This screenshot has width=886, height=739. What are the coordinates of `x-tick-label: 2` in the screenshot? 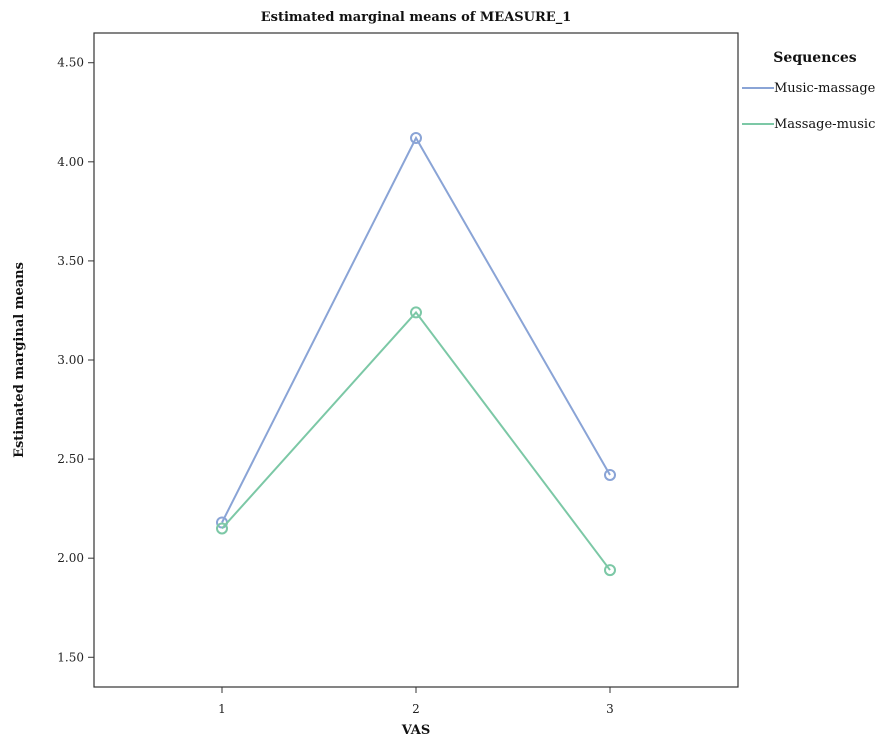 It's located at (416, 709).